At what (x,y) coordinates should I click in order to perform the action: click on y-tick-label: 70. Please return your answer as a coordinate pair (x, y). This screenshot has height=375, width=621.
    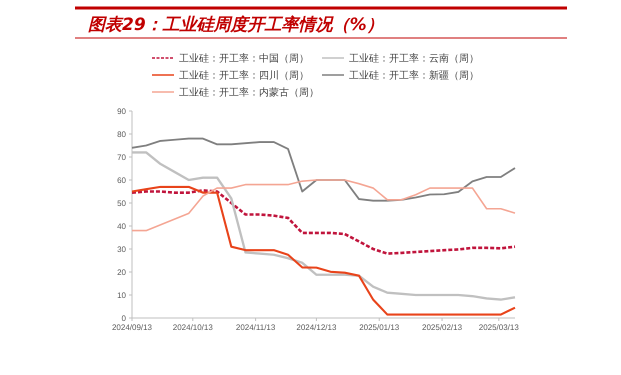
    Looking at the image, I should click on (122, 157).